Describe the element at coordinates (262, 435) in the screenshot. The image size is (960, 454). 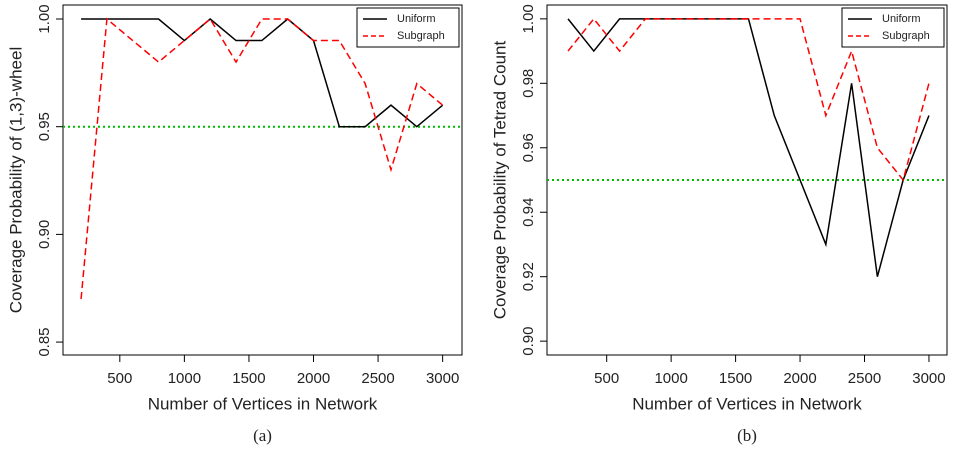
I see `caption: (a)` at that location.